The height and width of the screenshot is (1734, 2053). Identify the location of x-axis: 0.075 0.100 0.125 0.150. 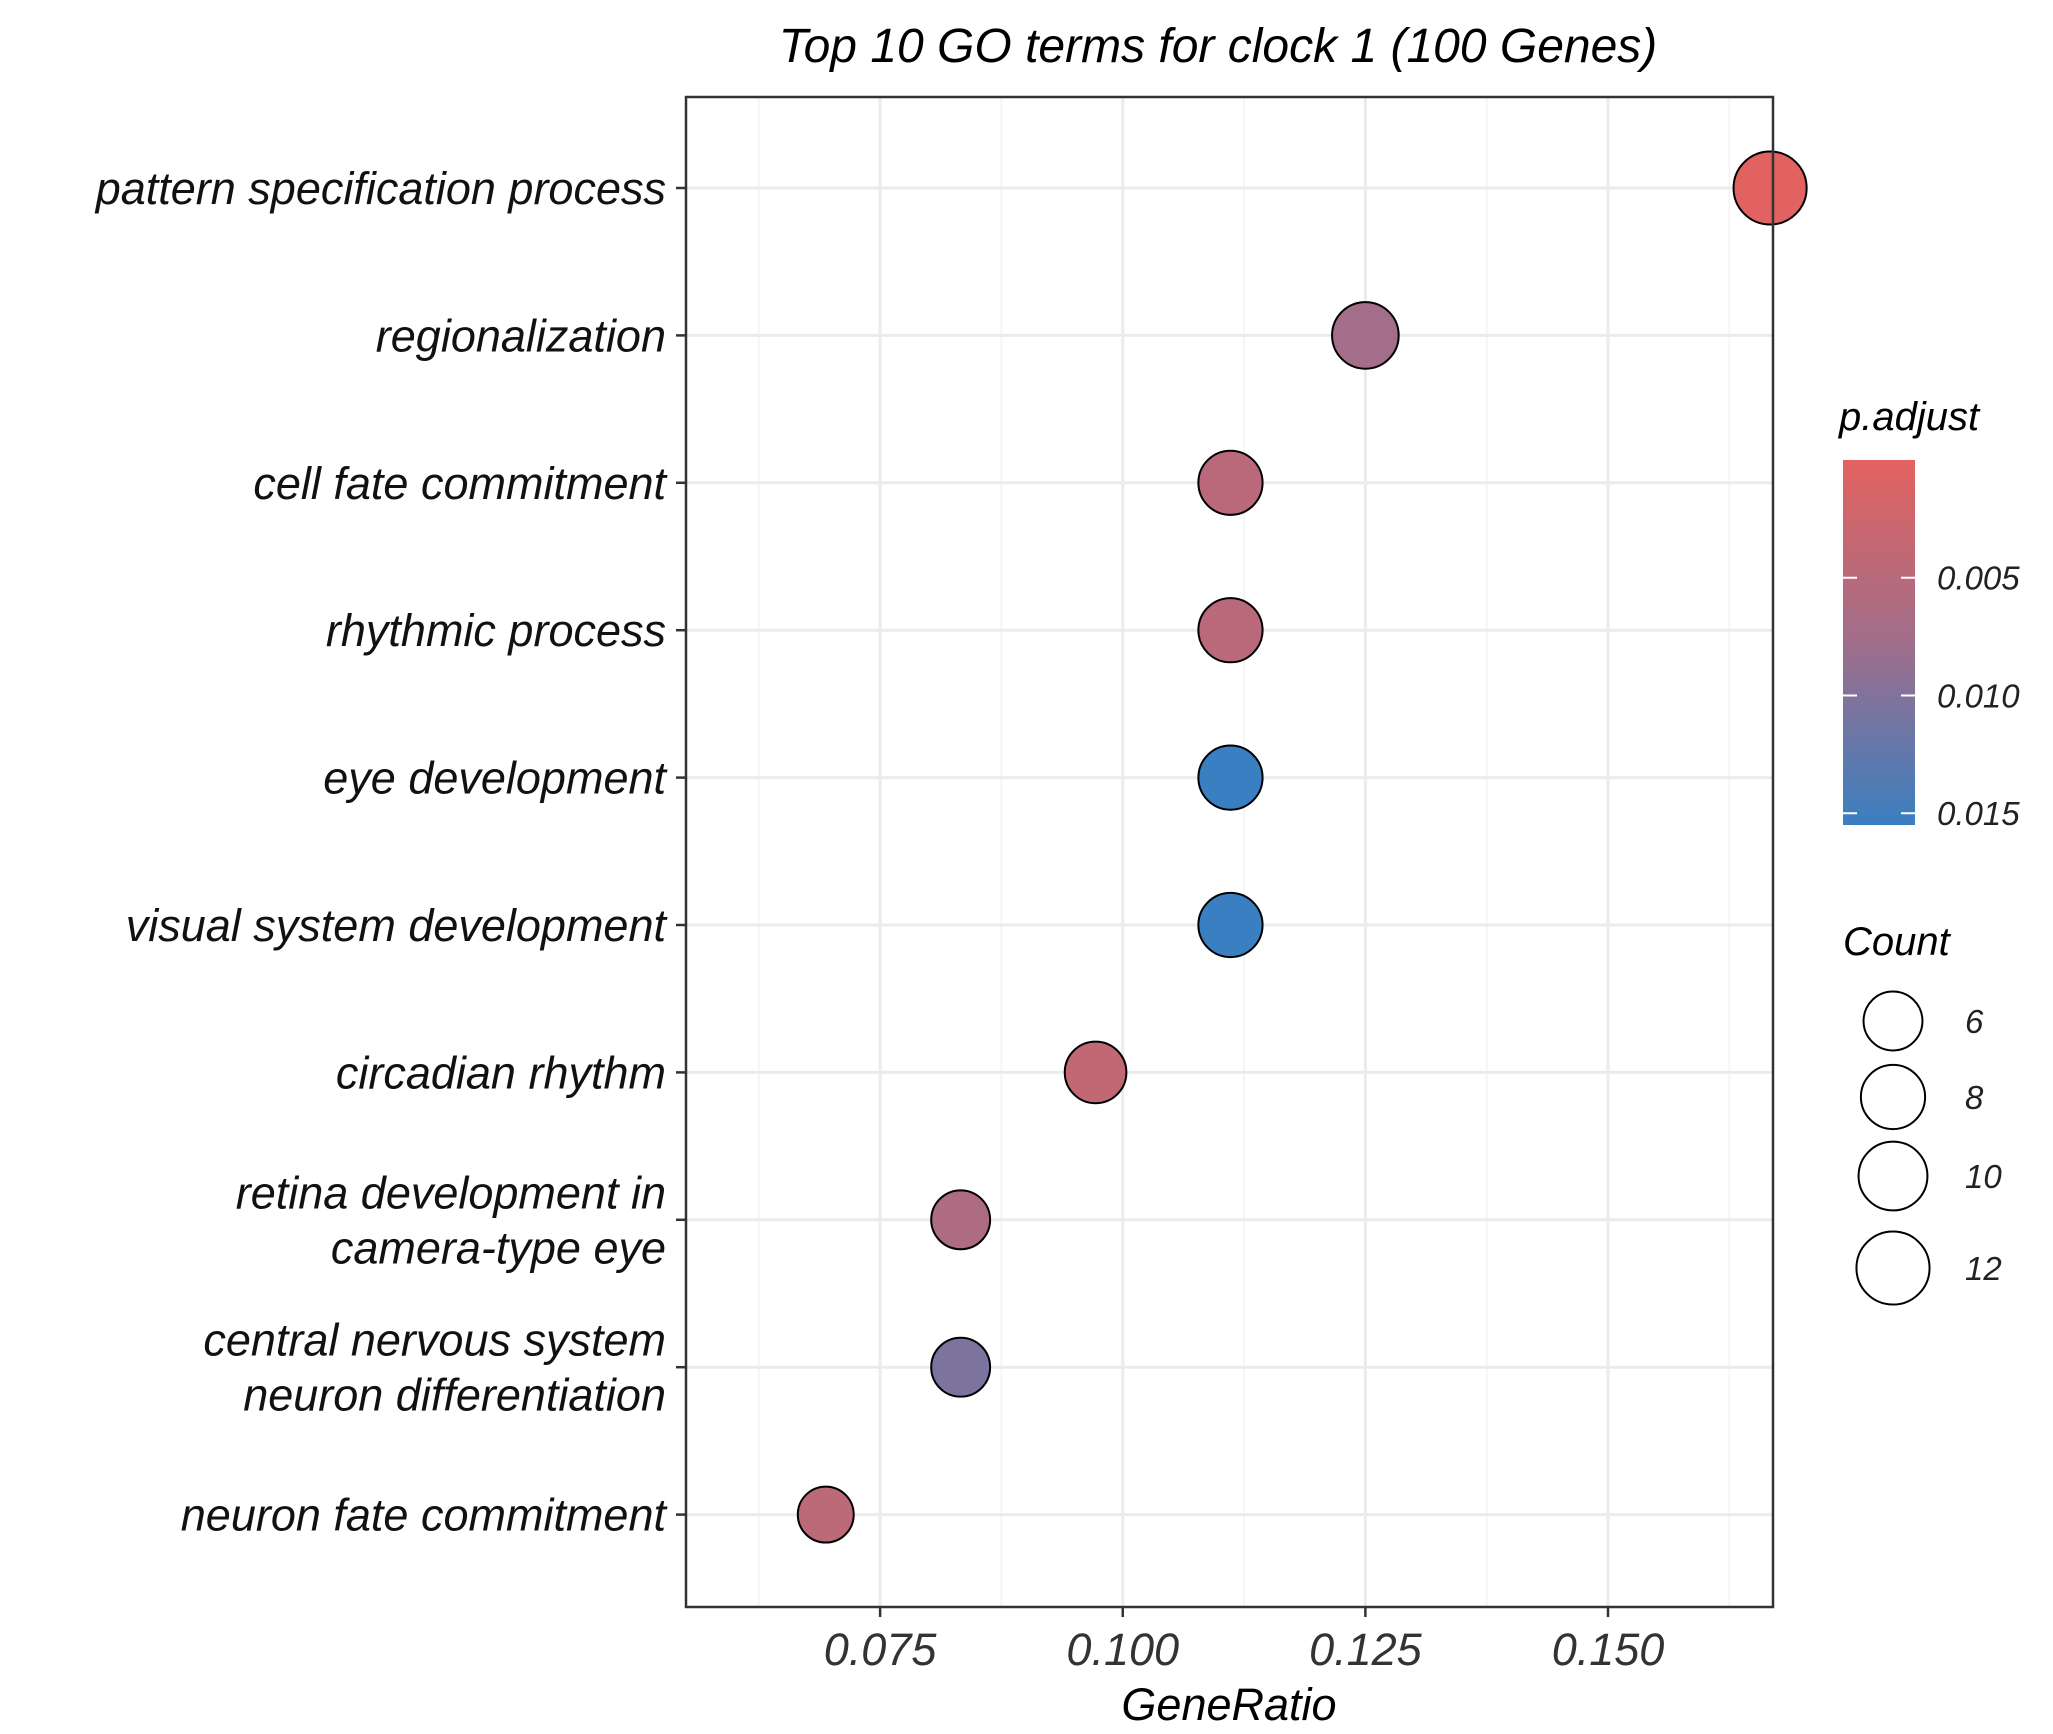
(1244, 1641).